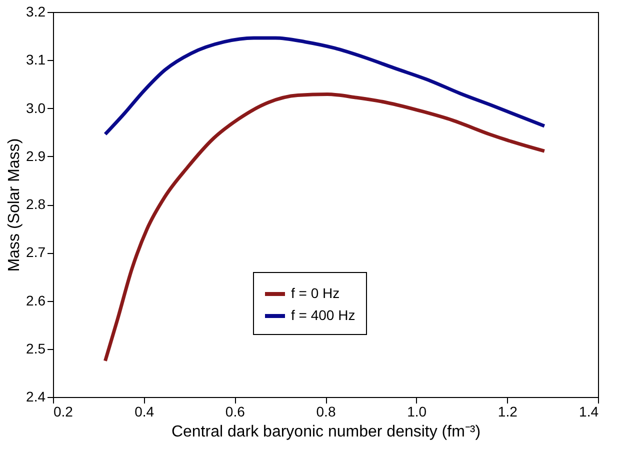 Image resolution: width=631 pixels, height=476 pixels. Describe the element at coordinates (36, 348) in the screenshot. I see `y-tick-label: 2.5` at that location.